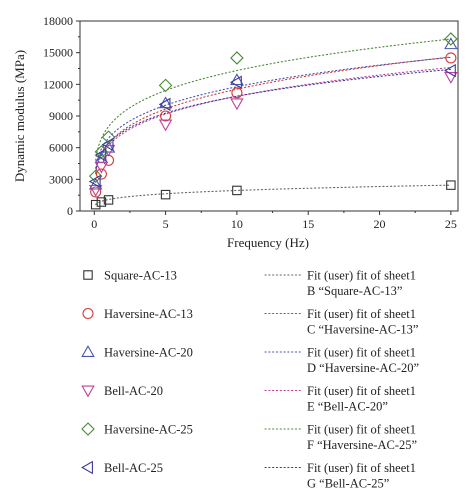  Describe the element at coordinates (61, 179) in the screenshot. I see `y-tick-label: 3000` at that location.